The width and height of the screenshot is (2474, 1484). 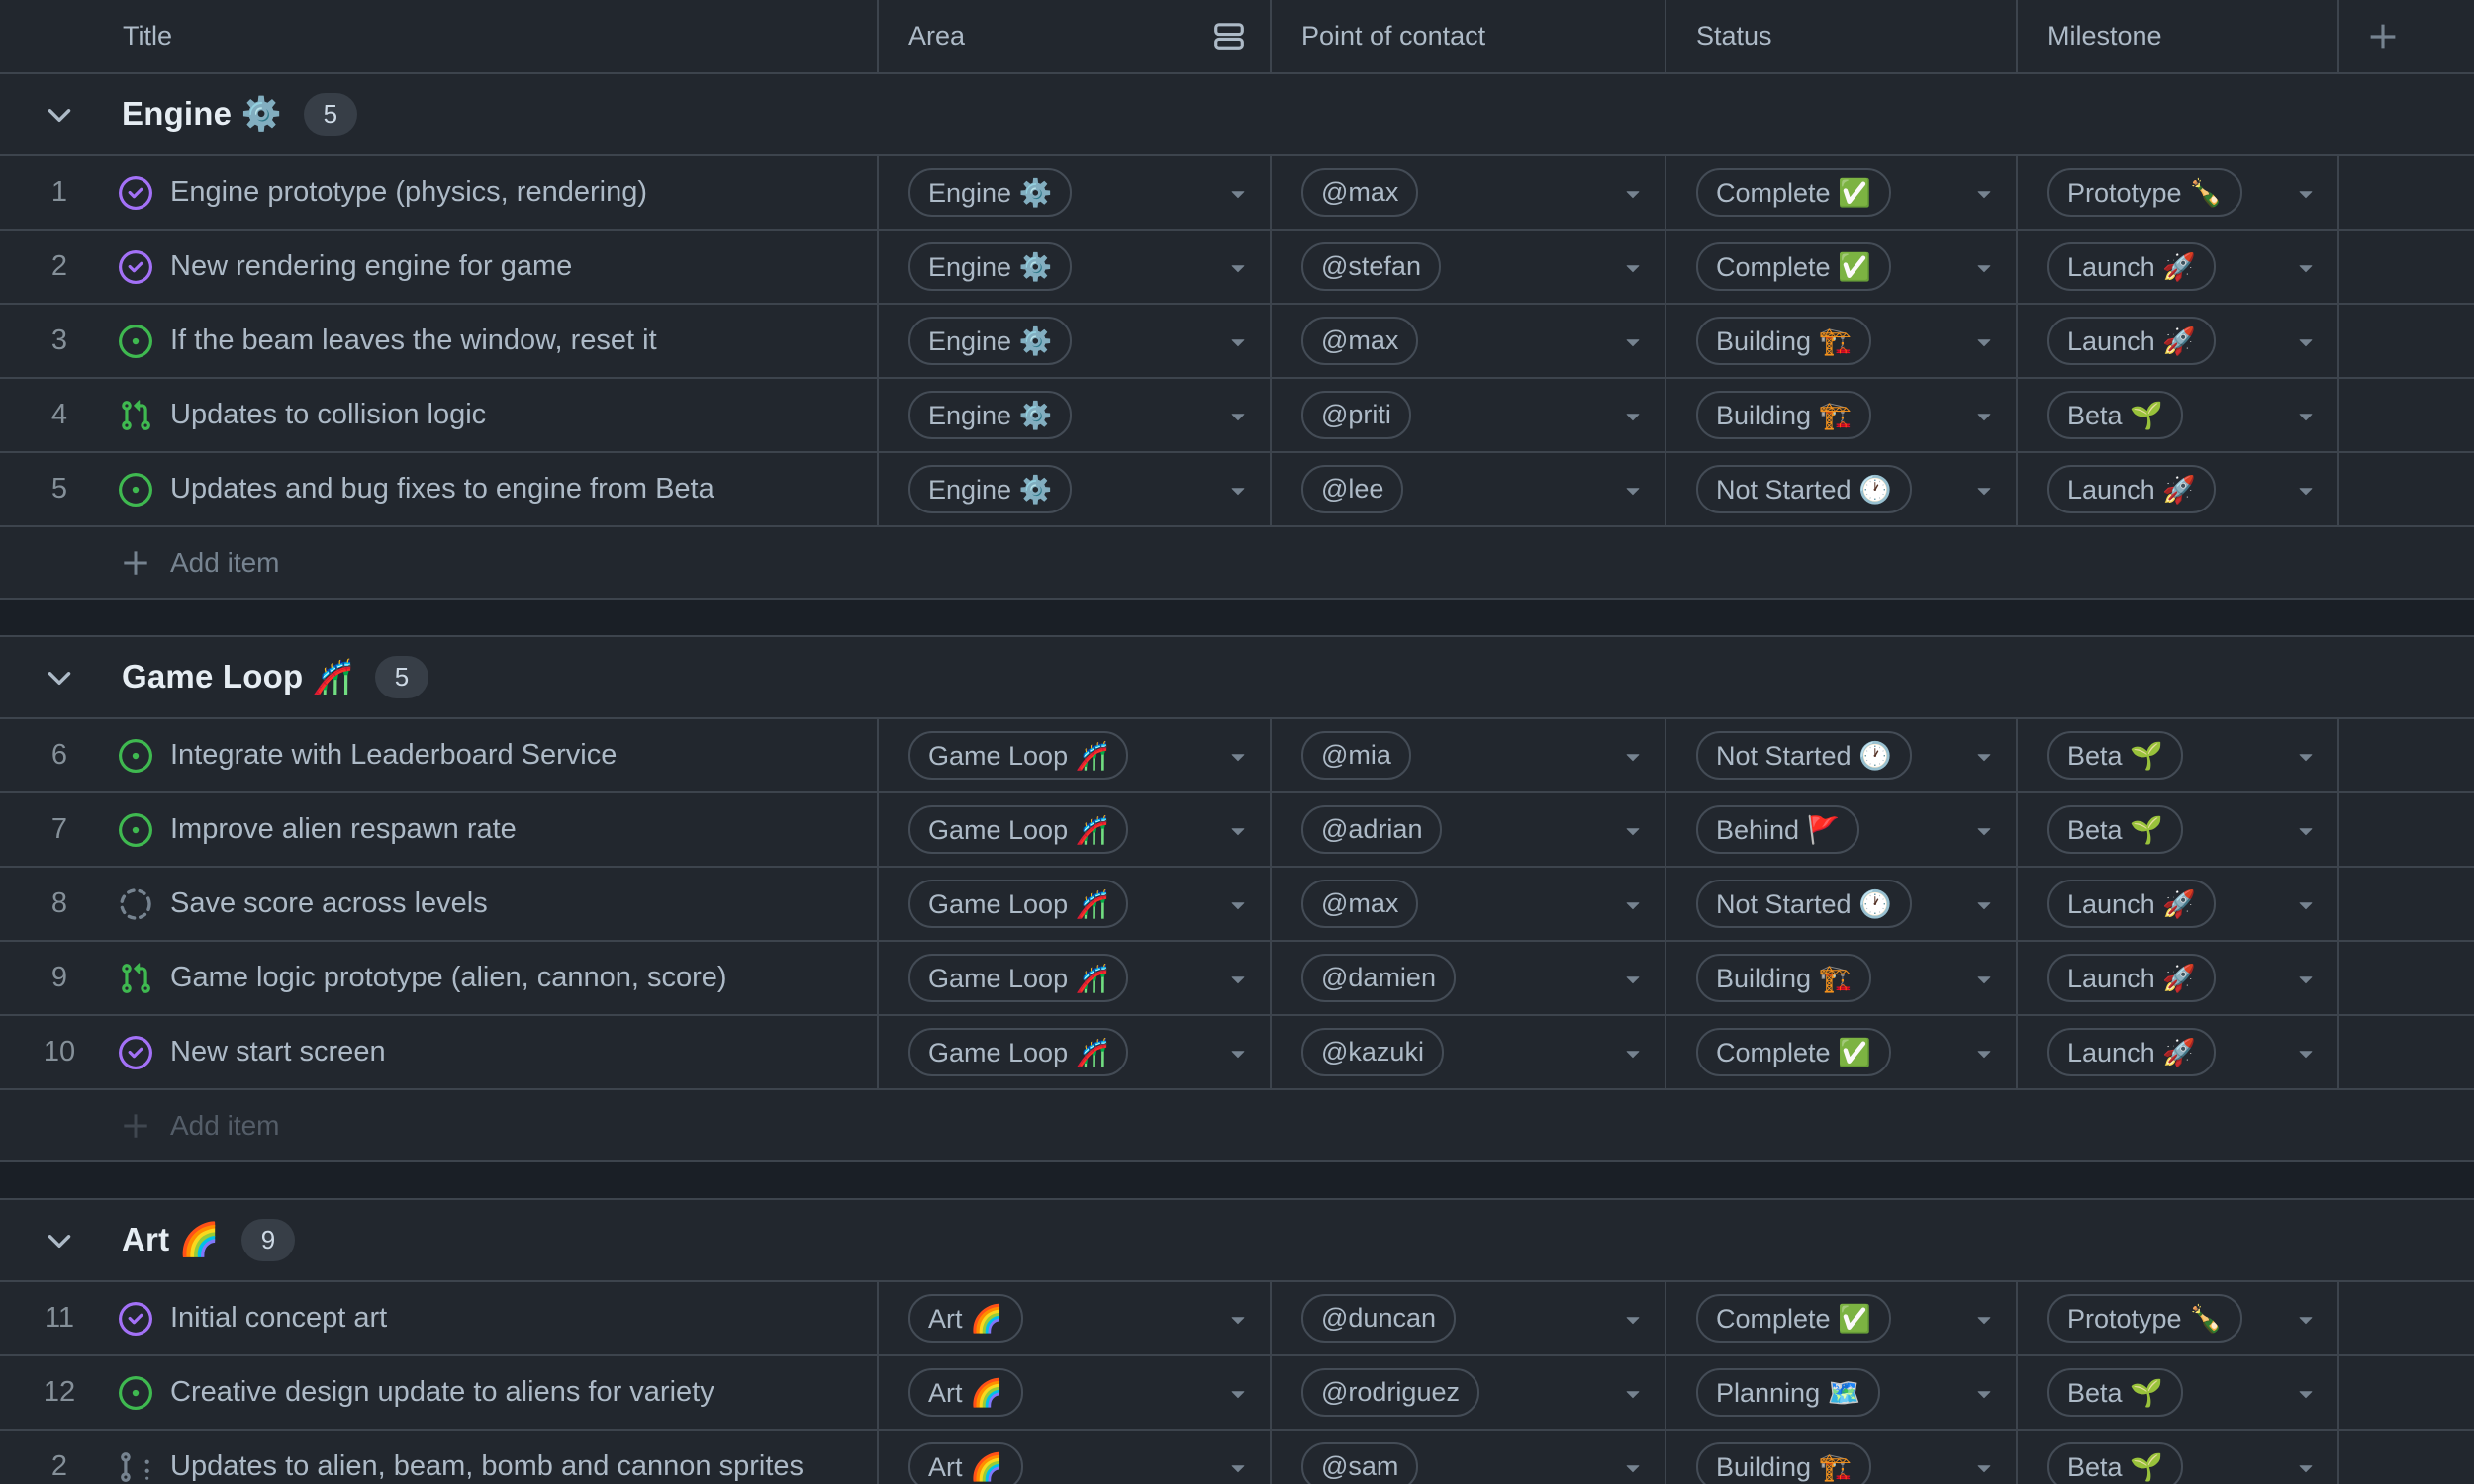 I want to click on item-title: If the beam leaves the window, reset it, so click(x=414, y=340).